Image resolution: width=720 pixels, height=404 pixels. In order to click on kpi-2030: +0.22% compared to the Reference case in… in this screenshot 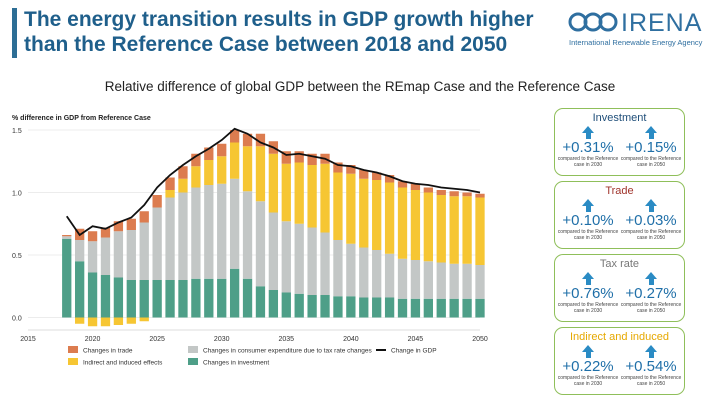, I will do `click(588, 366)`.